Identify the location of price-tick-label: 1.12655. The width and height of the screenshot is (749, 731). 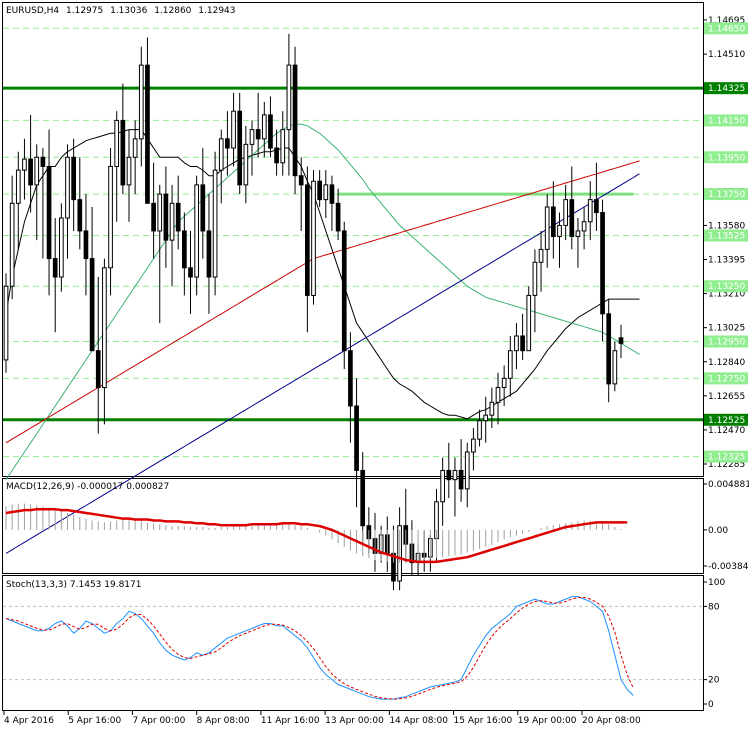
(726, 397).